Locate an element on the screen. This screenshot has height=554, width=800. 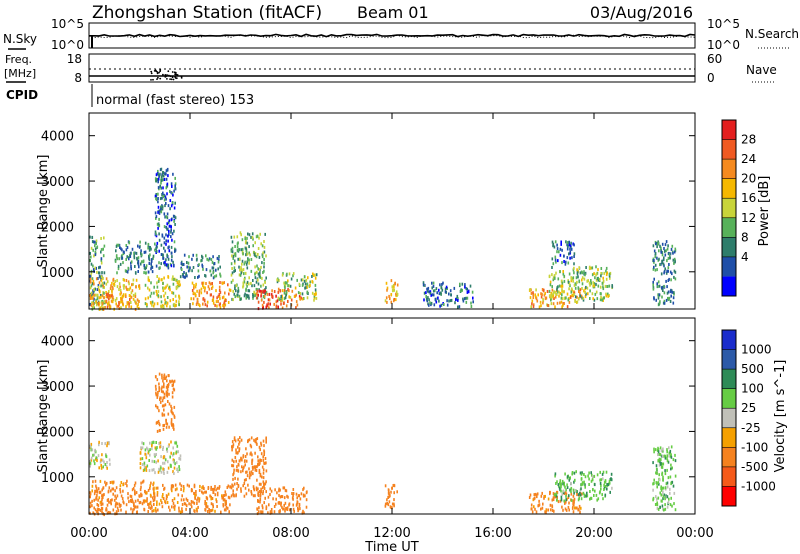
beam-label: Beam 01 is located at coordinates (393, 12).